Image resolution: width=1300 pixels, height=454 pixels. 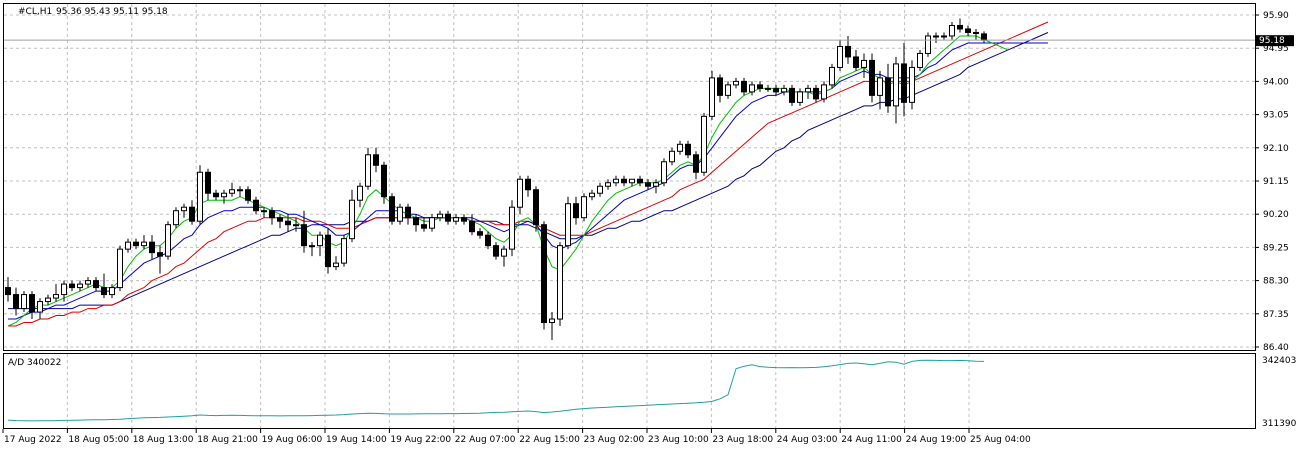 I want to click on x-tick-label: 18 Aug 13:00, so click(x=163, y=440).